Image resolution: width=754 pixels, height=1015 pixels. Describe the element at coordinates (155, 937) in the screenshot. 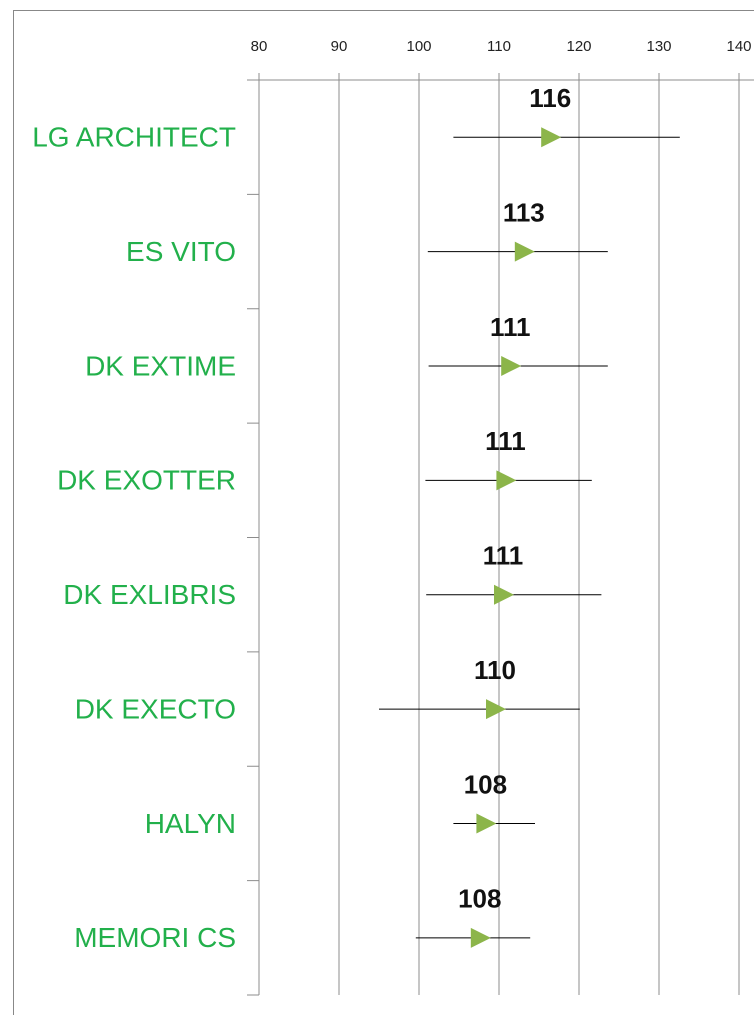

I see `category-label: MEMORI CS` at that location.